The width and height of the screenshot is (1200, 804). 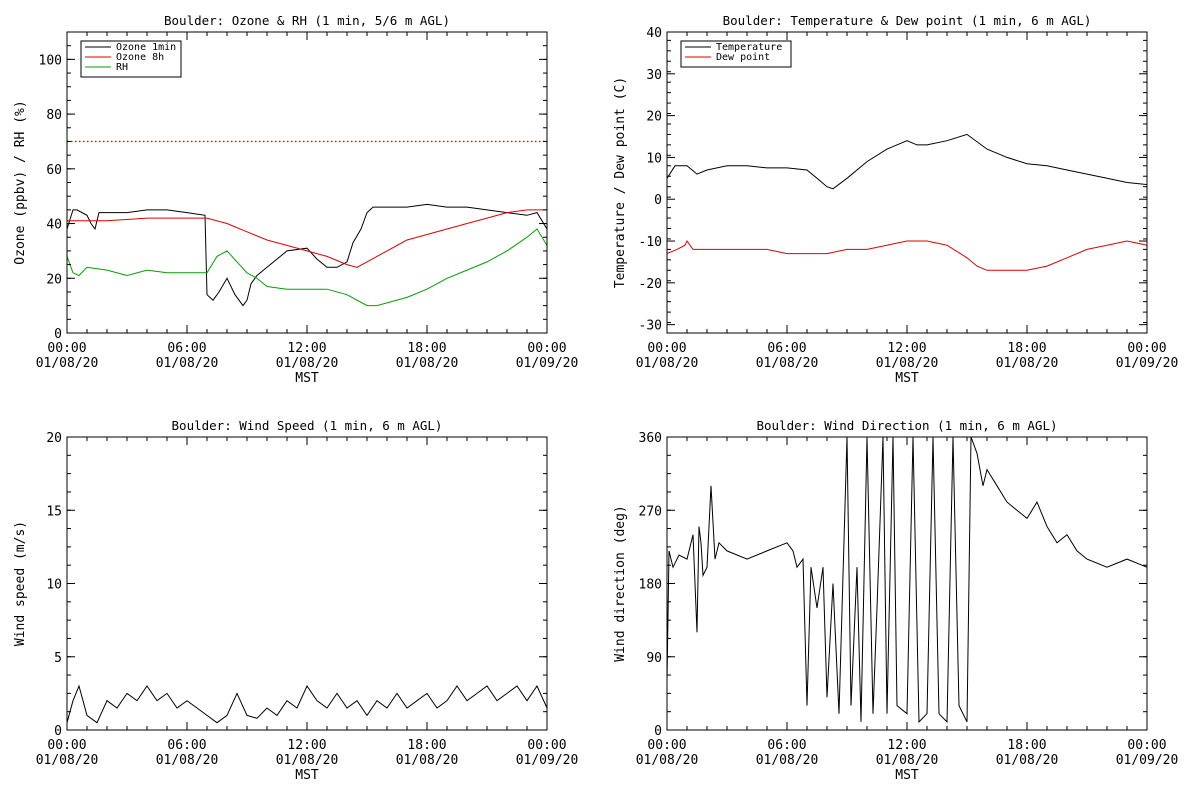 I want to click on series-line-rh, so click(x=307, y=267).